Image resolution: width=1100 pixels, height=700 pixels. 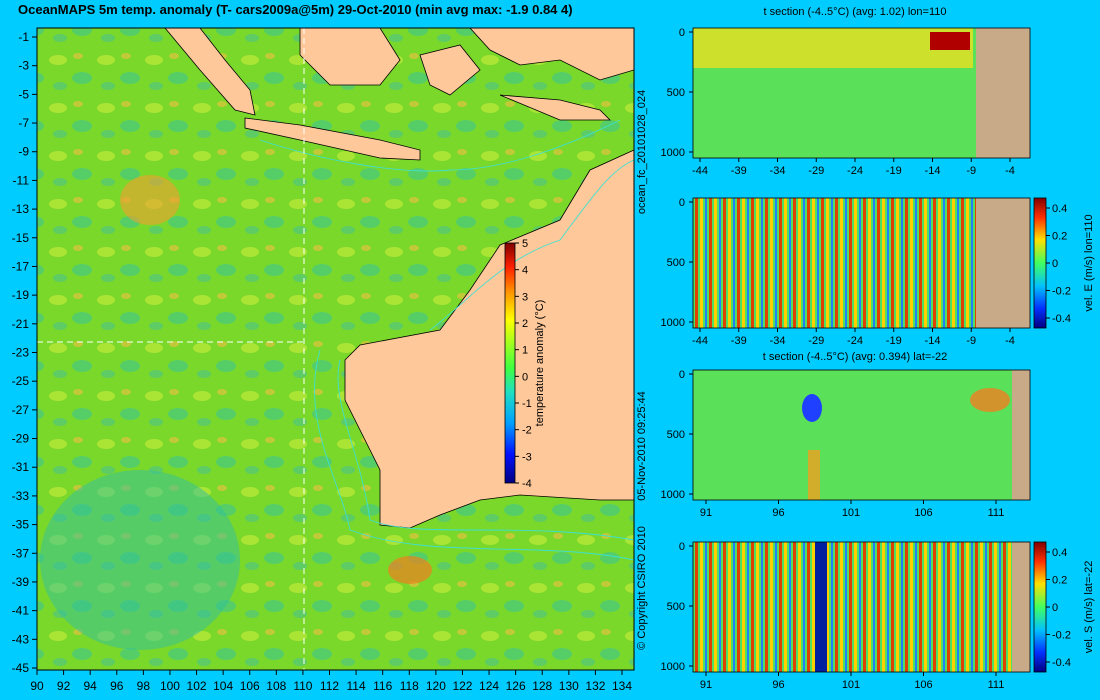 I want to click on velocity-colorbar-tick-label: 0.4, so click(x=1059, y=553).